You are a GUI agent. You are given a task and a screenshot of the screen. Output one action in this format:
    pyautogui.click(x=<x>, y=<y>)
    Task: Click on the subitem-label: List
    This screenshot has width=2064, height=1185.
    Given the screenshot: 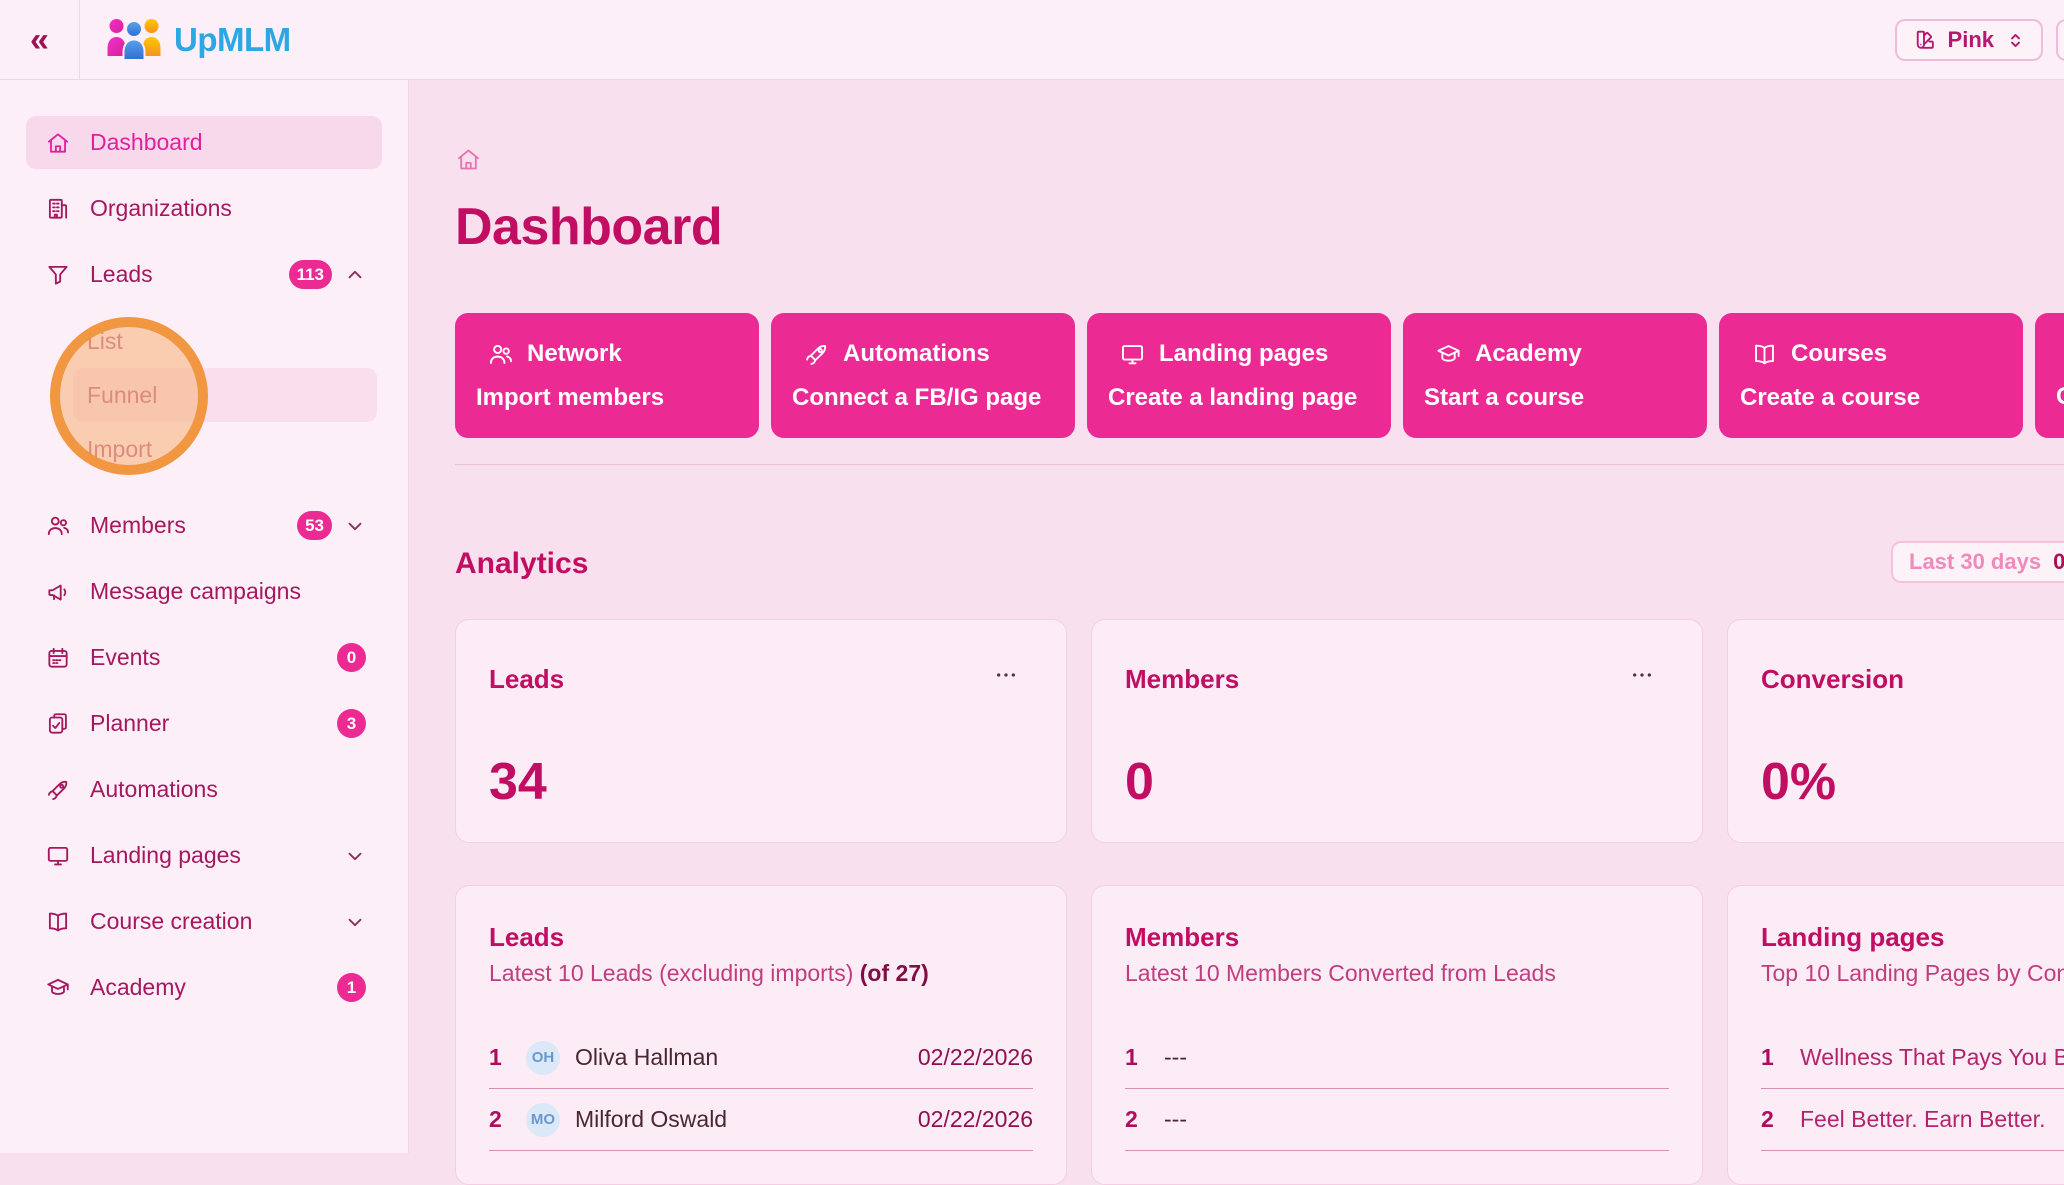 What is the action you would take?
    pyautogui.click(x=105, y=340)
    